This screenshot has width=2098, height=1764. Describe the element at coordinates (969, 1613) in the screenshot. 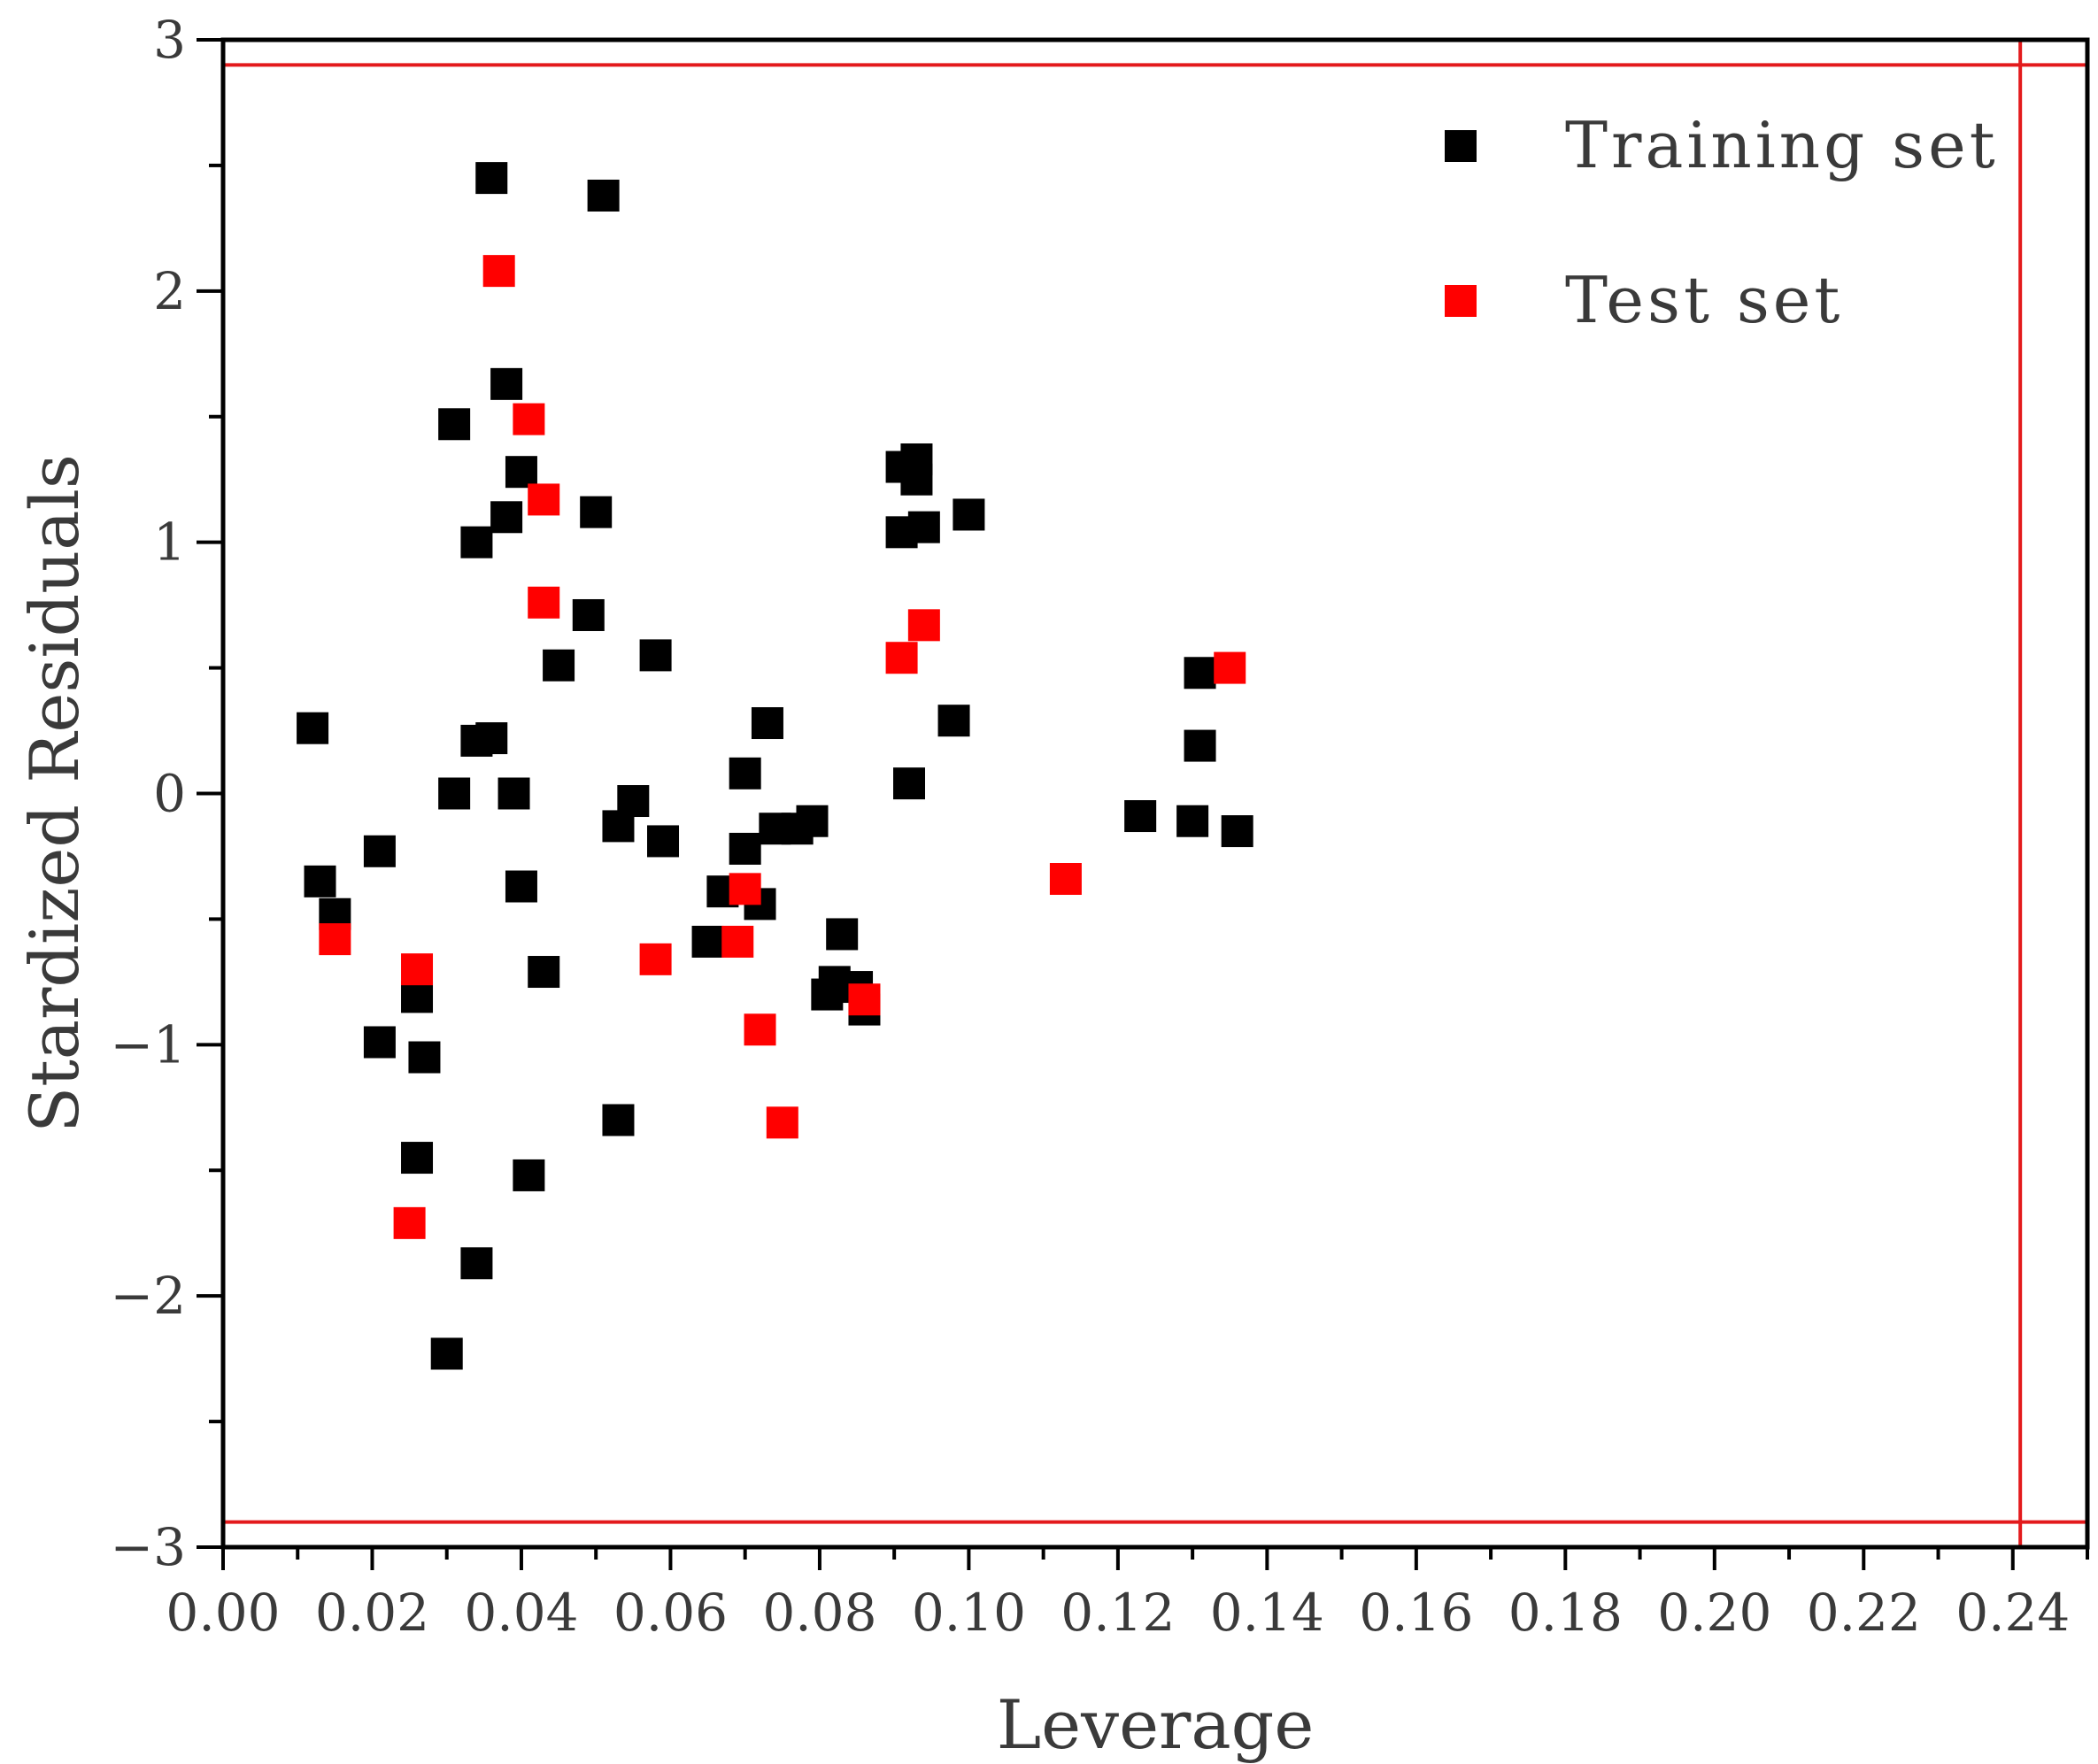

I see `x-tick-label: 0.10` at that location.